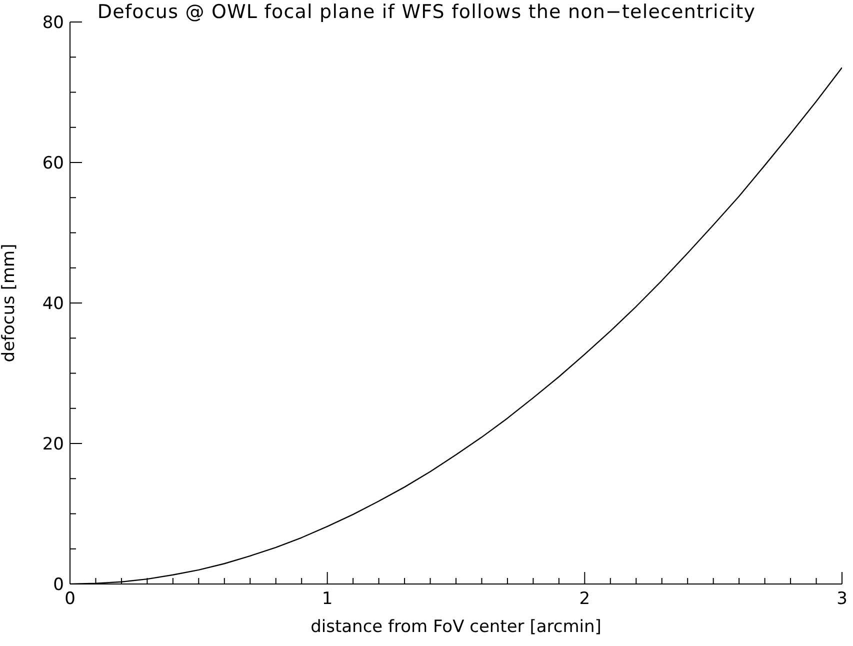 Image resolution: width=853 pixels, height=646 pixels. I want to click on chart-title: Defocus @ OWL focal plane if WFS follows the non−telecentricity, so click(426, 12).